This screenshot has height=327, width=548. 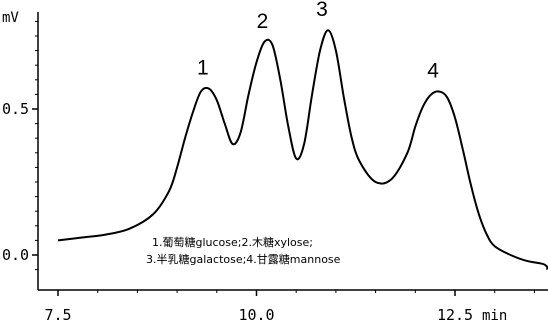 What do you see at coordinates (433, 70) in the screenshot?
I see `peak-label-4: 4` at bounding box center [433, 70].